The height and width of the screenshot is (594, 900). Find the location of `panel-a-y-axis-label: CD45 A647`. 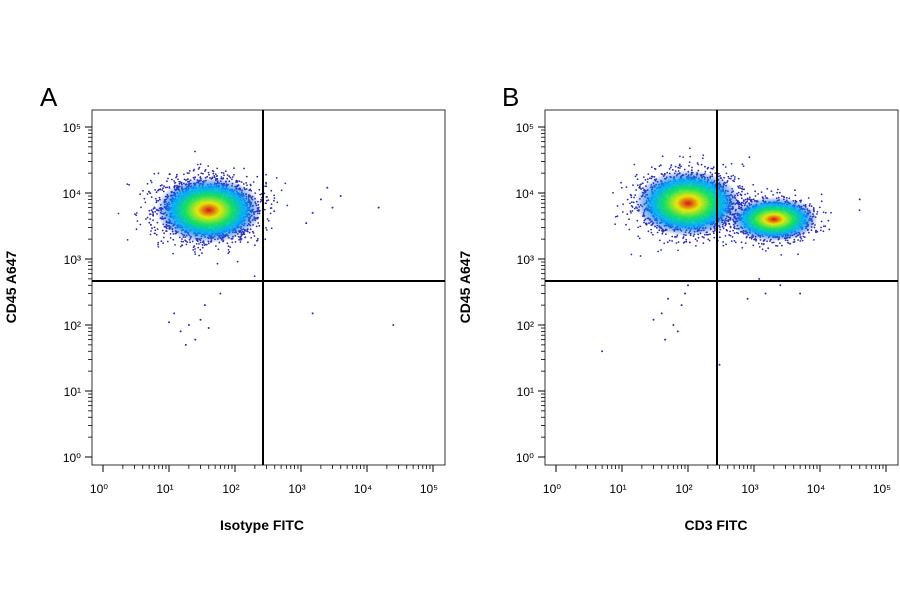

panel-a-y-axis-label: CD45 A647 is located at coordinates (11, 286).